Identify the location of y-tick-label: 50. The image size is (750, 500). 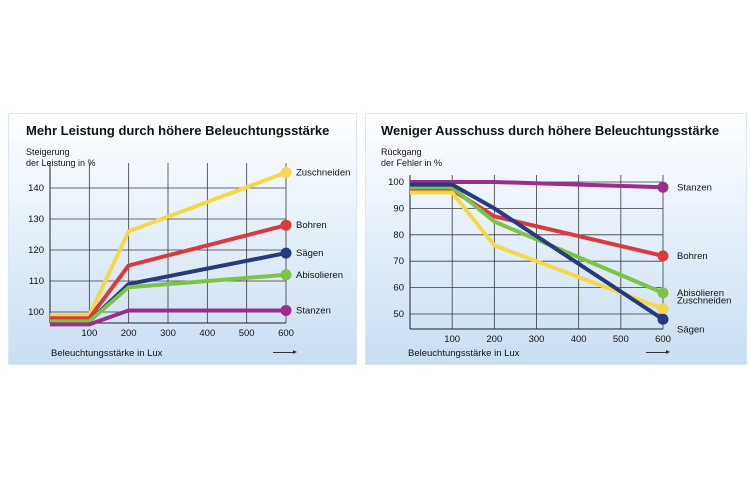
(398, 314).